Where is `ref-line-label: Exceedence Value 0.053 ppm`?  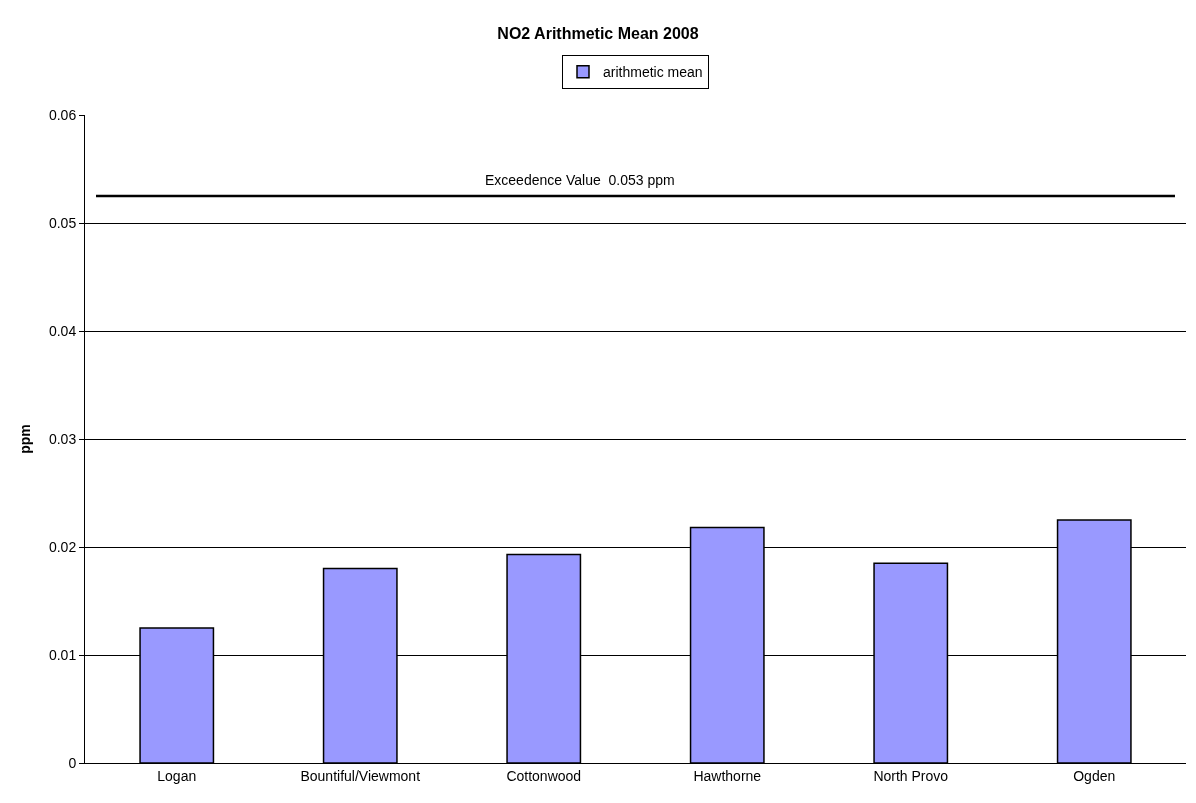 ref-line-label: Exceedence Value 0.053 ppm is located at coordinates (580, 180).